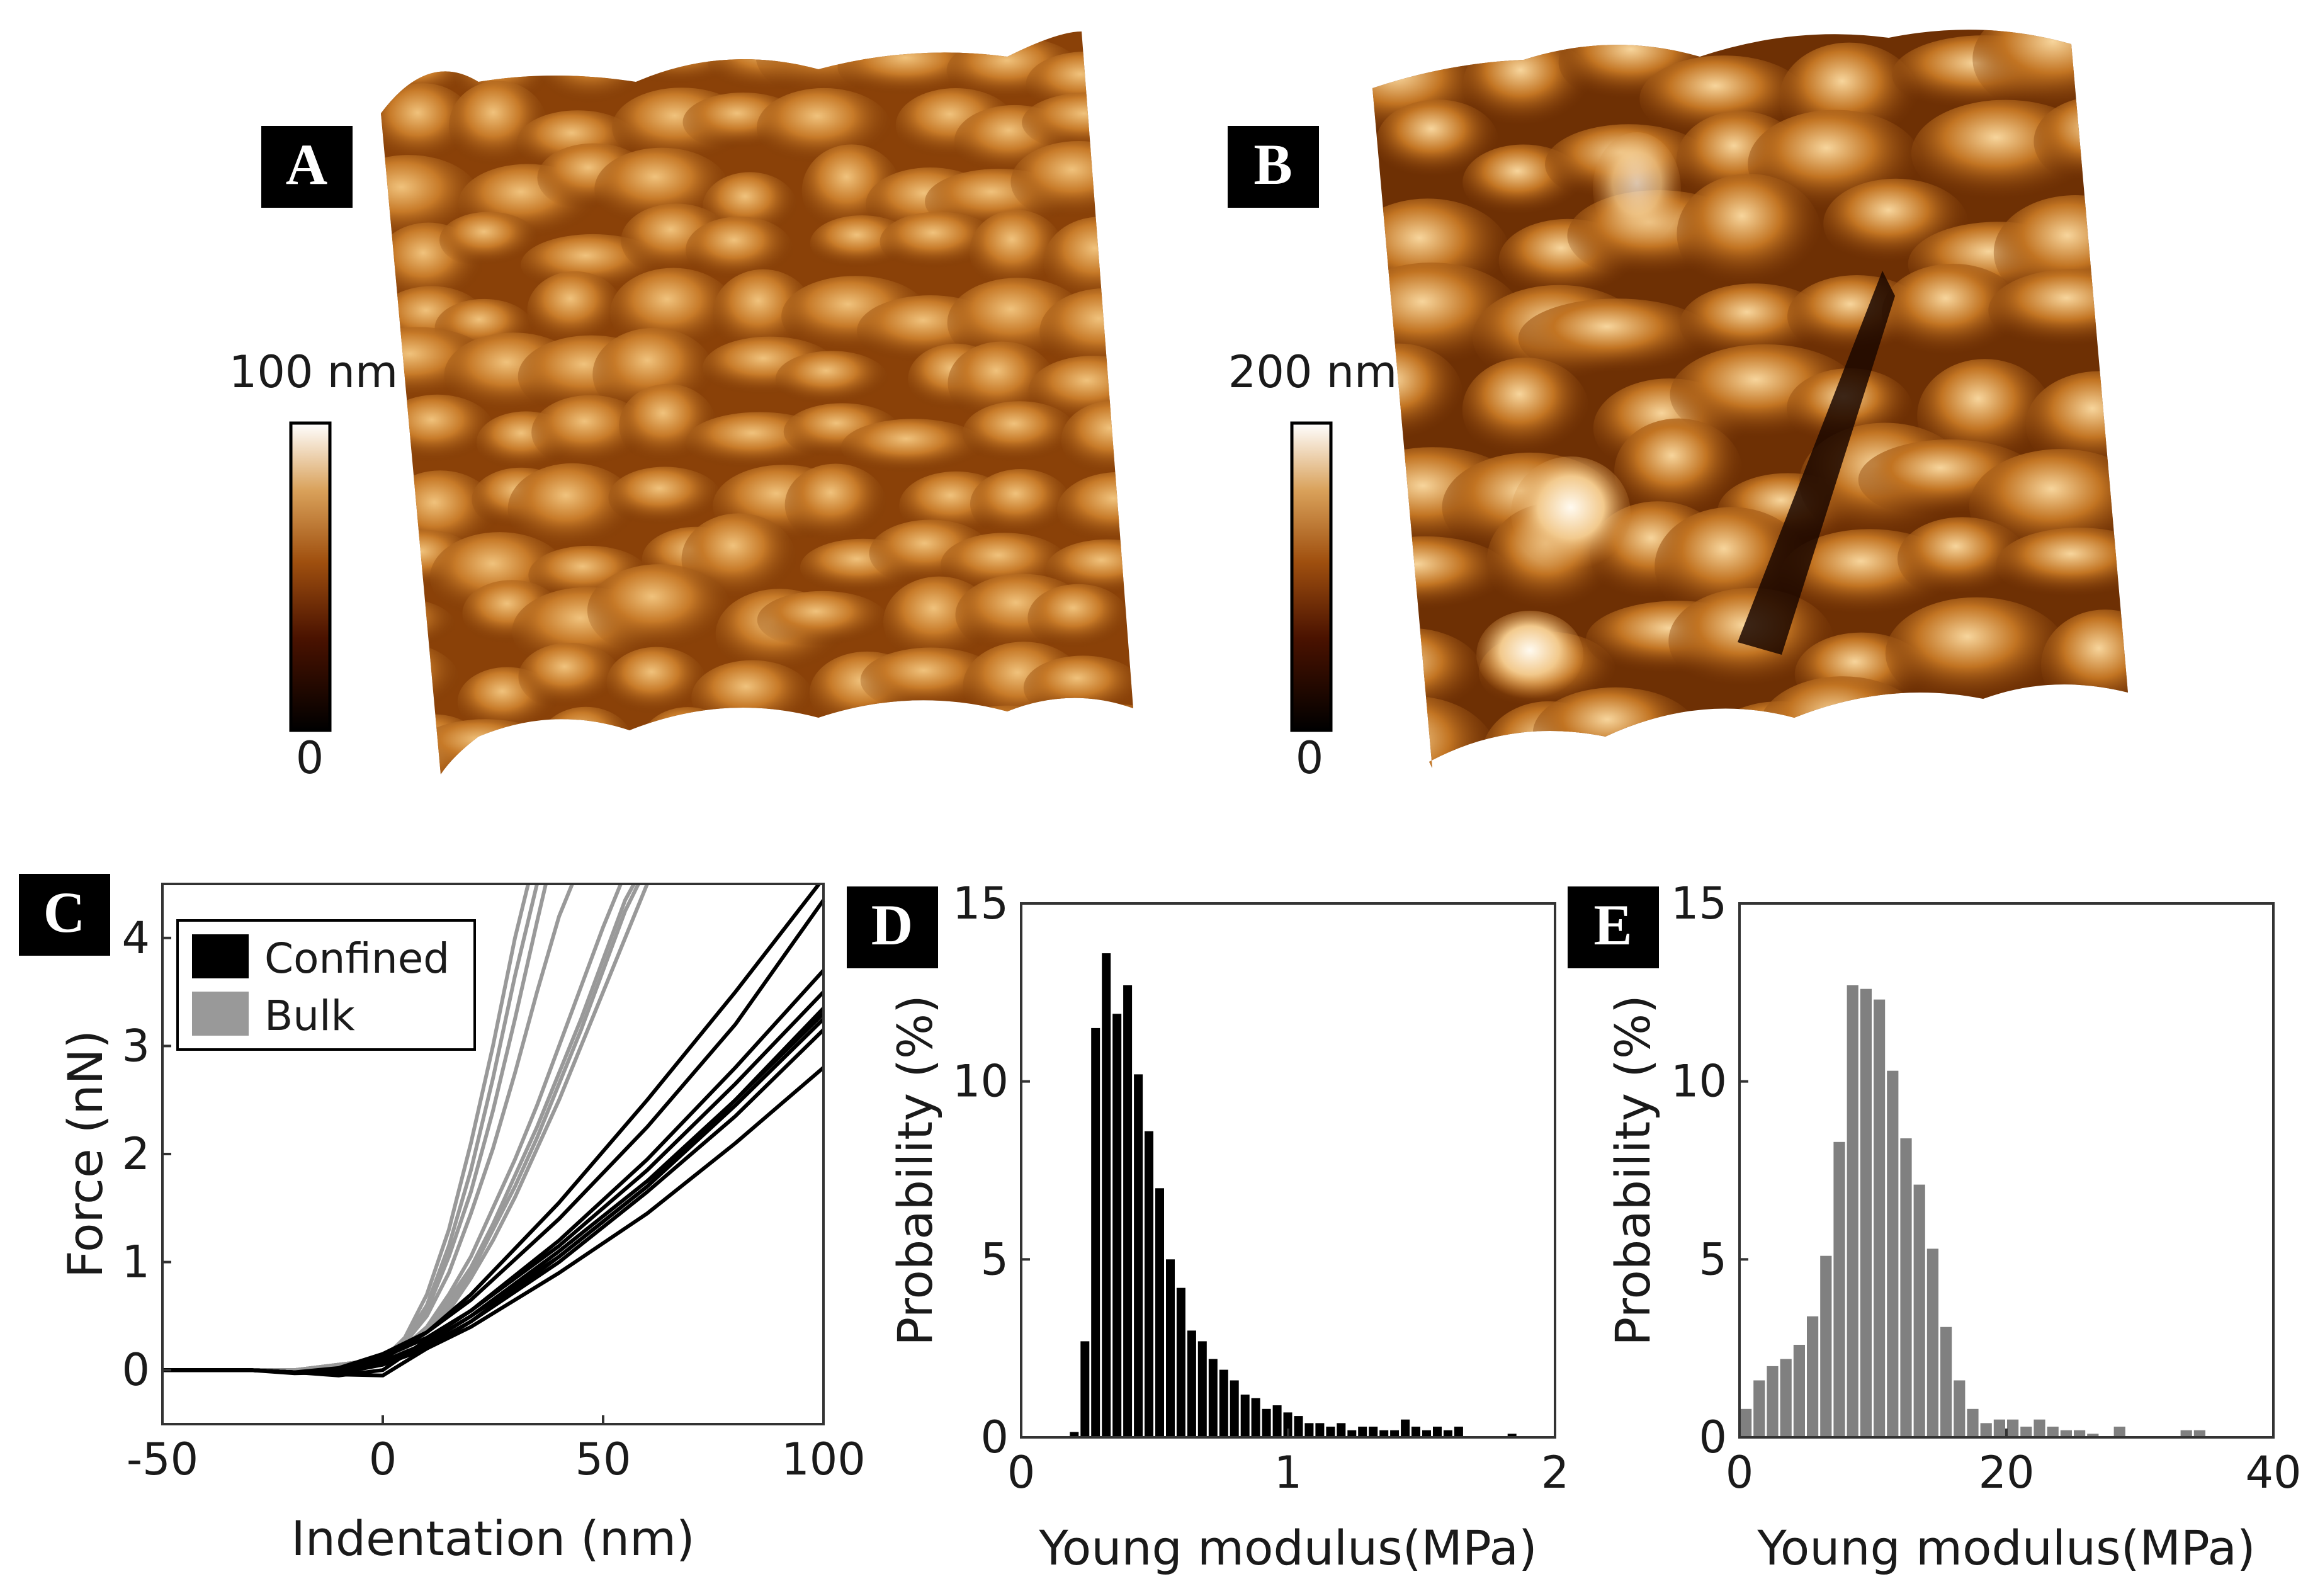 This screenshot has width=2308, height=1596. What do you see at coordinates (1312, 372) in the screenshot?
I see `colorbar-b-max-label: 200 nm` at bounding box center [1312, 372].